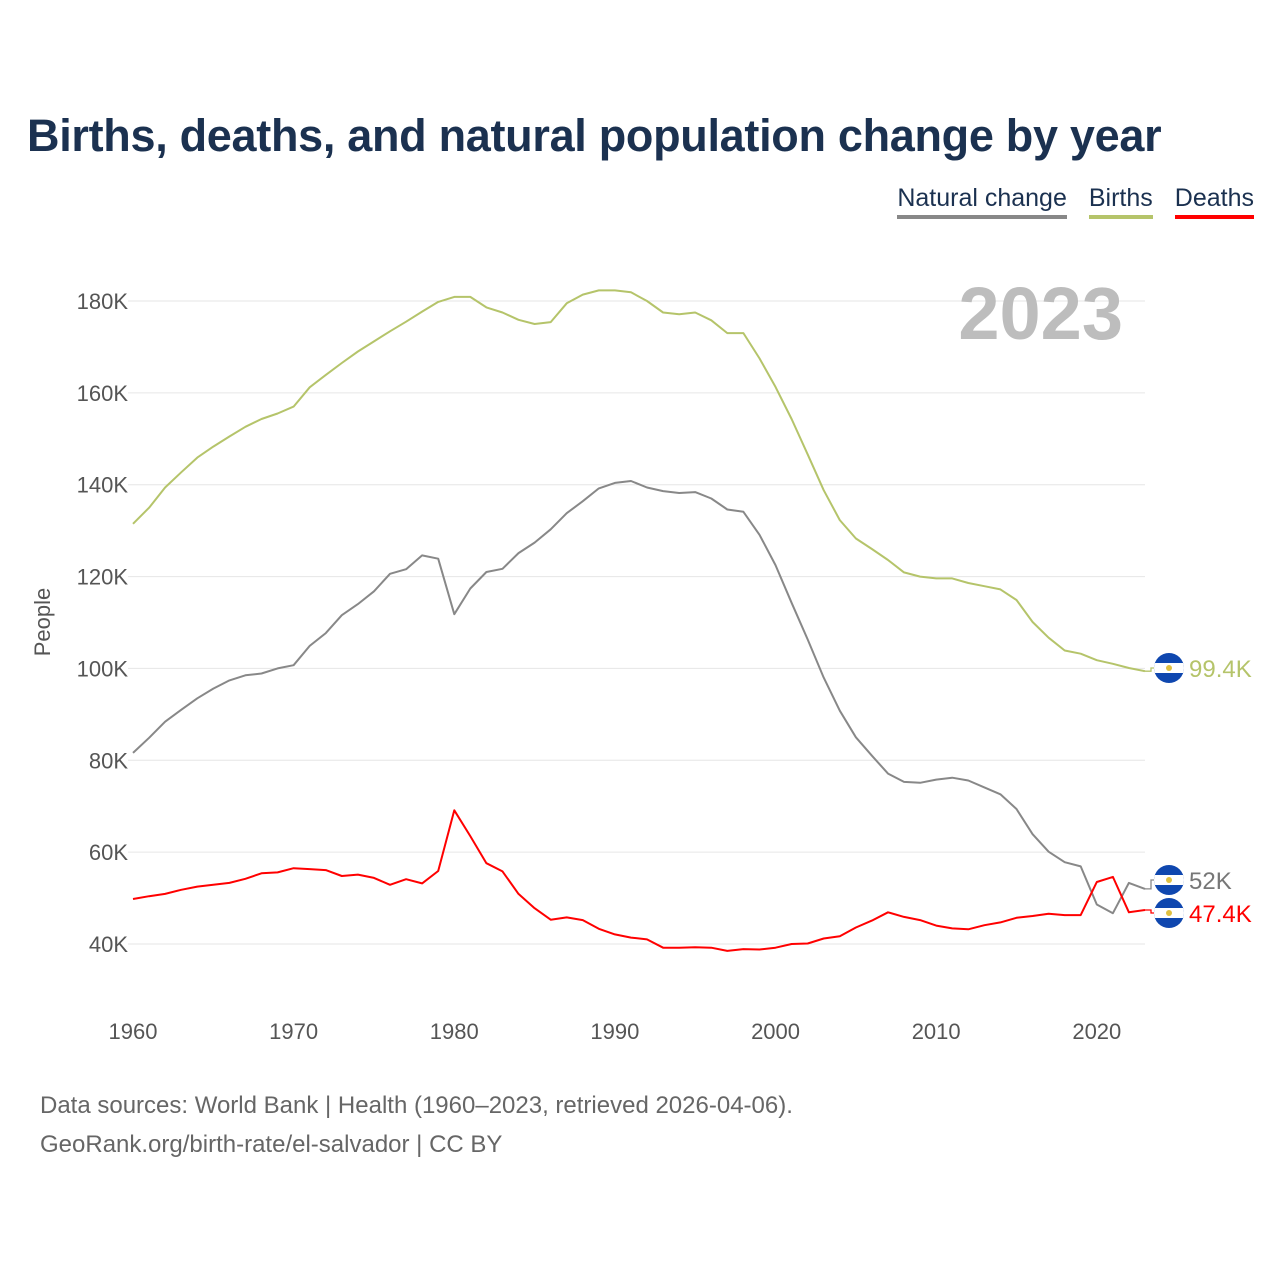 This screenshot has height=1280, width=1280. What do you see at coordinates (1075, 201) in the screenshot?
I see `legend: Natural change Births Deaths` at bounding box center [1075, 201].